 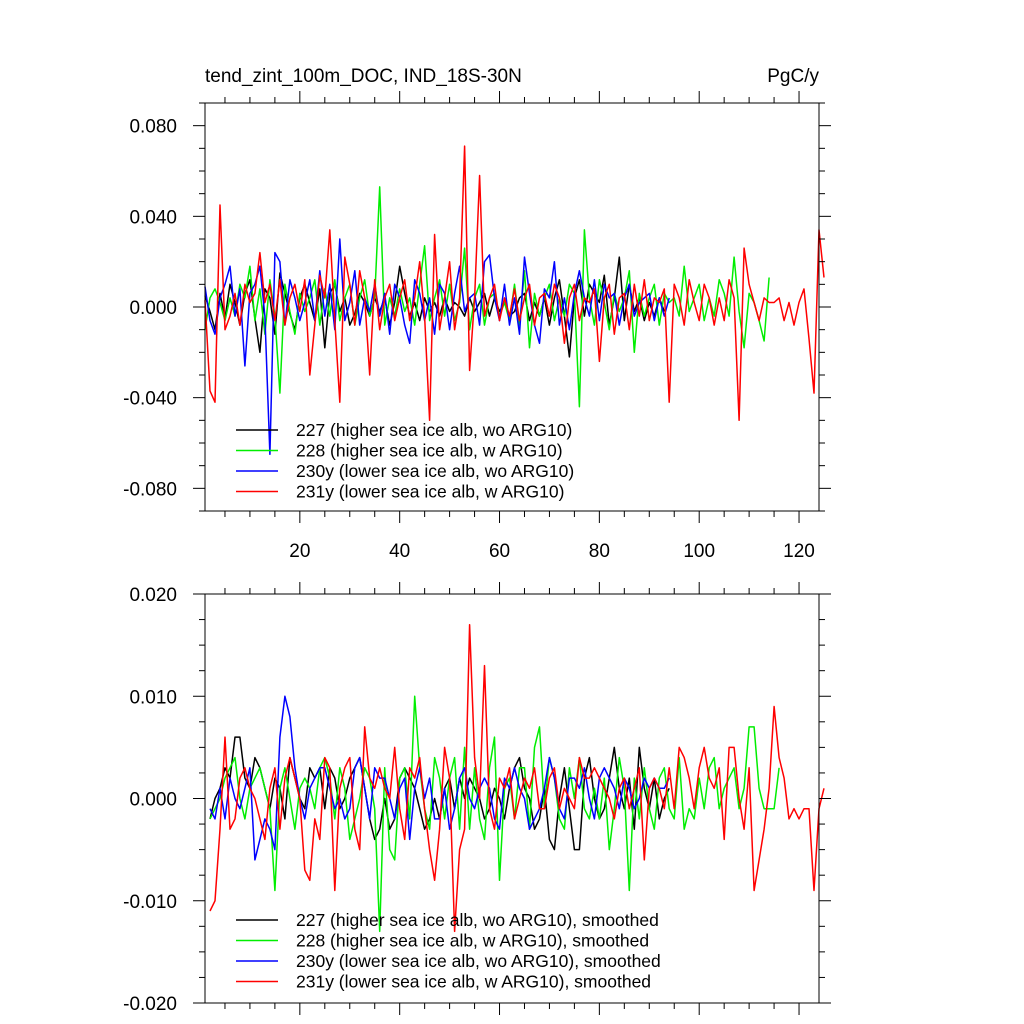 What do you see at coordinates (793, 76) in the screenshot?
I see `top-panel-units: PgC/y` at bounding box center [793, 76].